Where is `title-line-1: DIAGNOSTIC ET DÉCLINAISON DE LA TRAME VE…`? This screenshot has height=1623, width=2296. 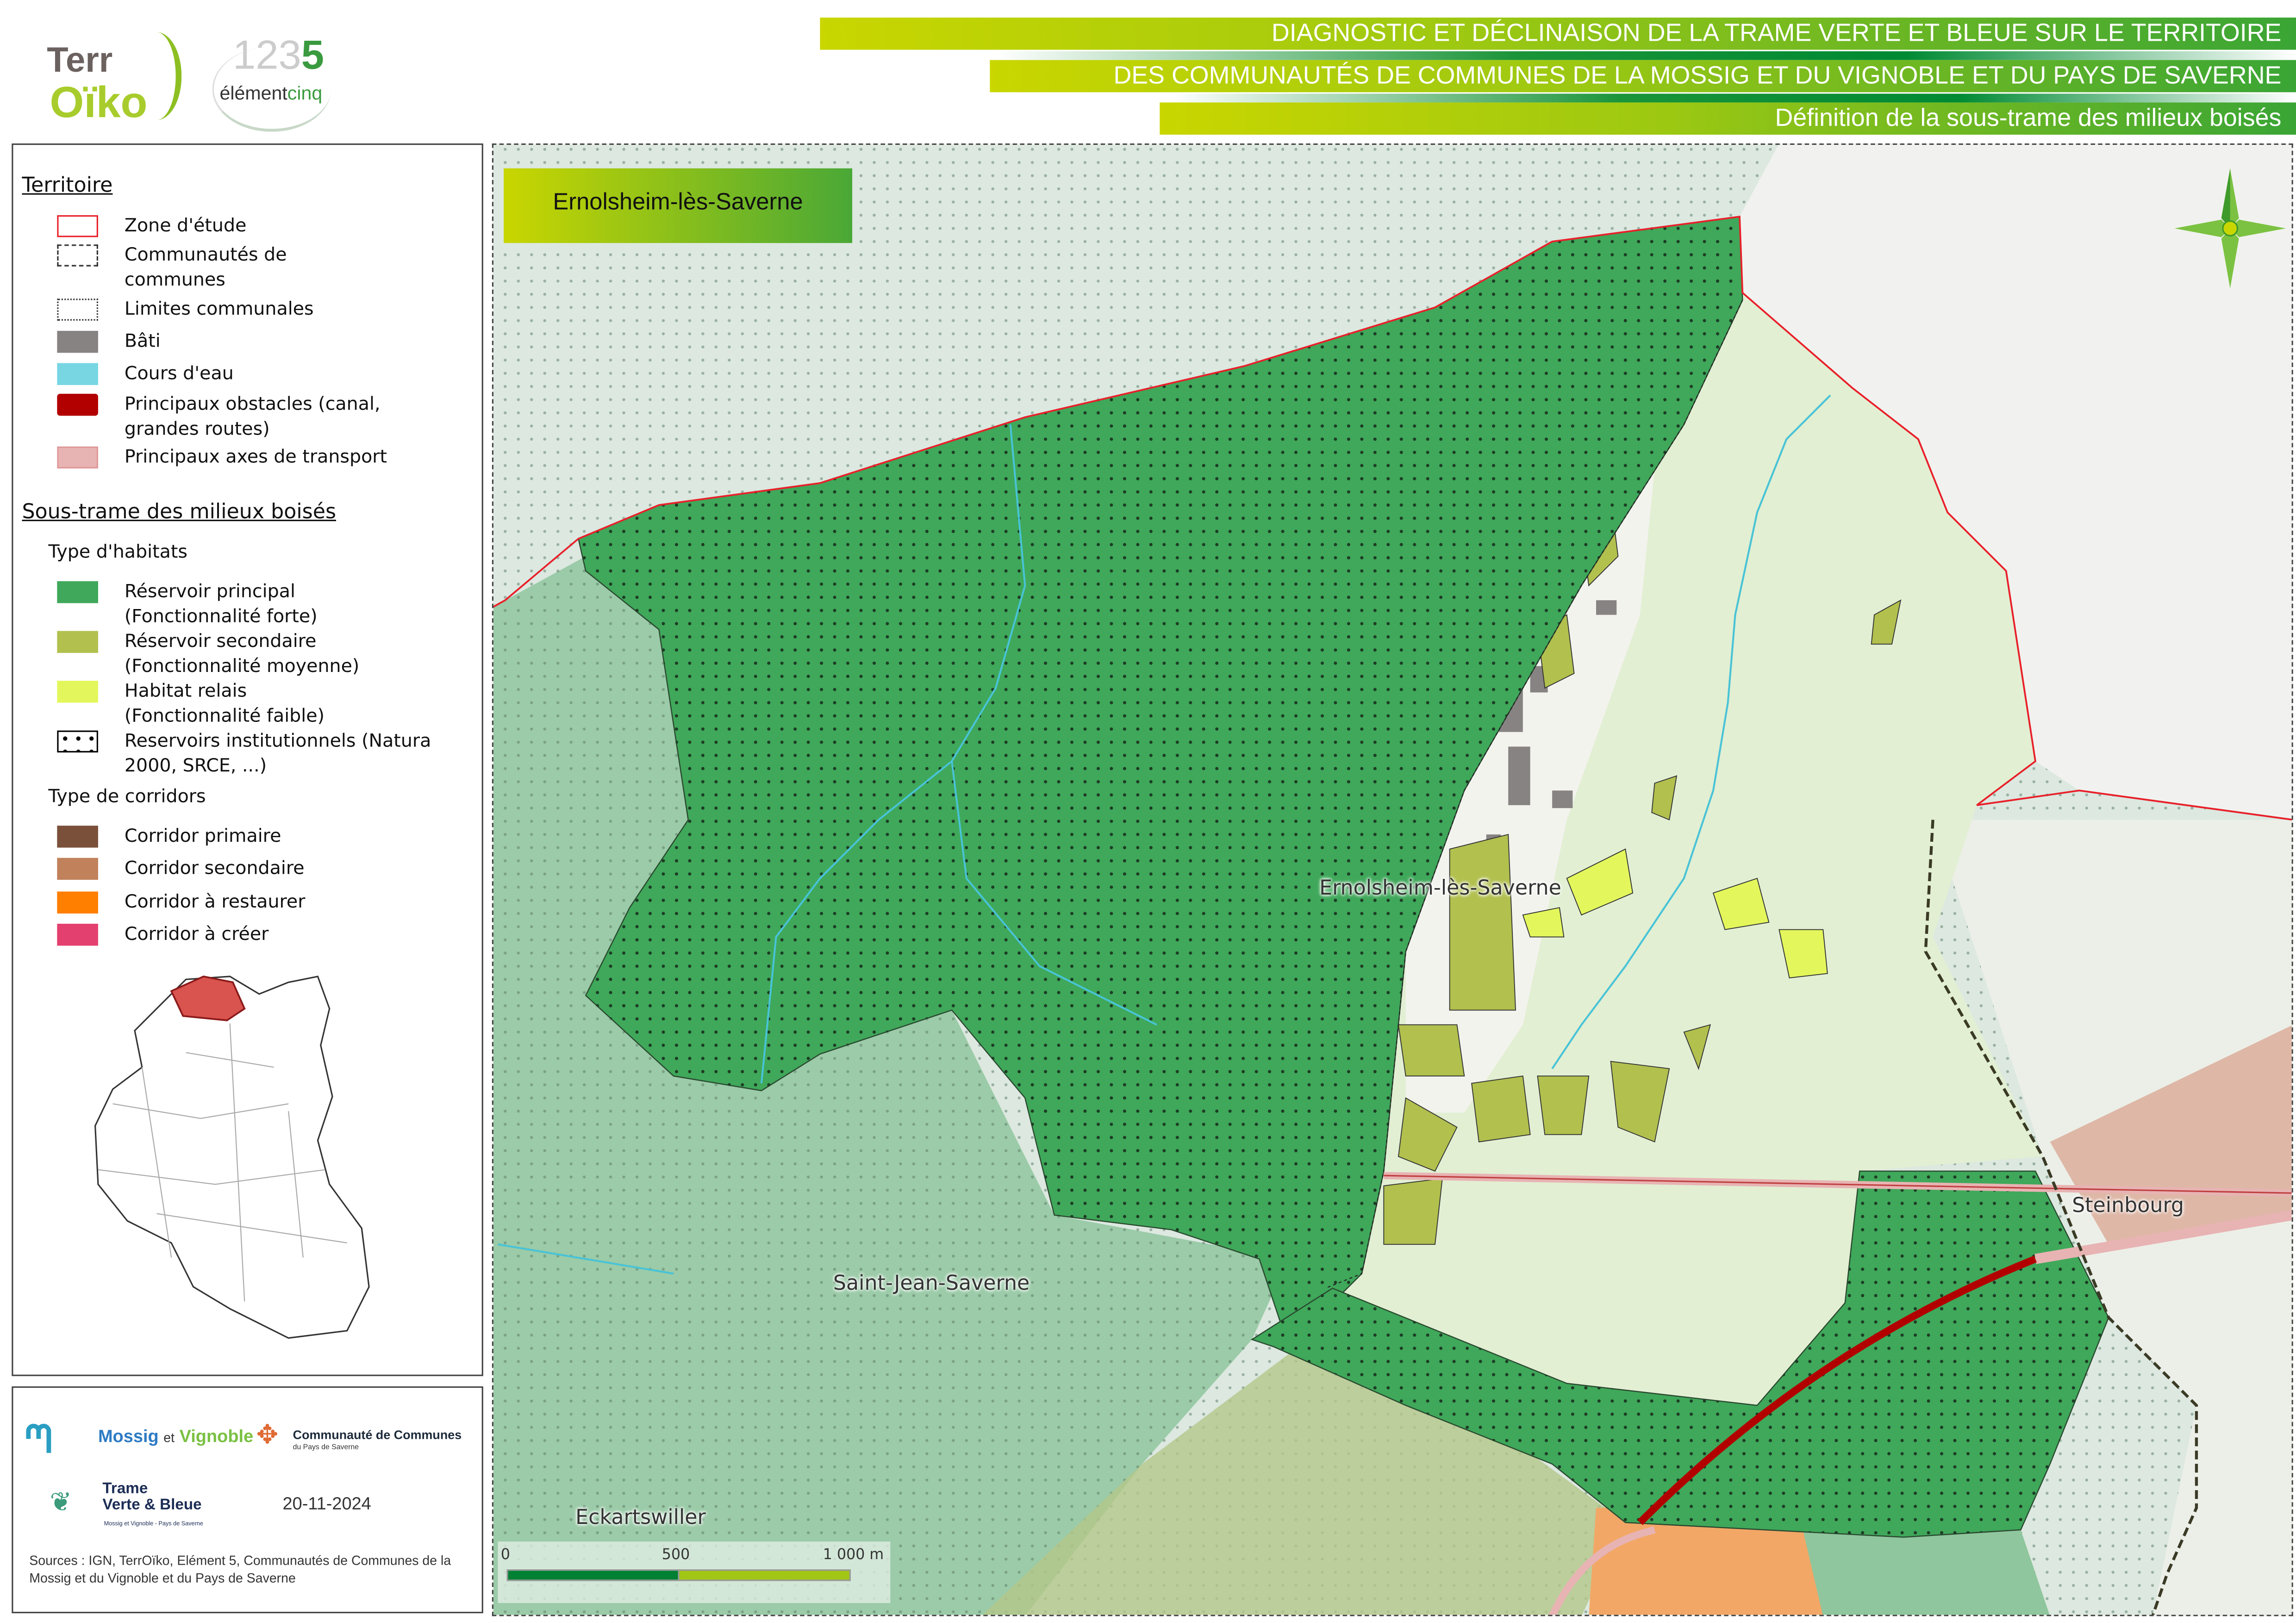 title-line-1: DIAGNOSTIC ET DÉCLINAISON DE LA TRAME VE… is located at coordinates (1558, 33).